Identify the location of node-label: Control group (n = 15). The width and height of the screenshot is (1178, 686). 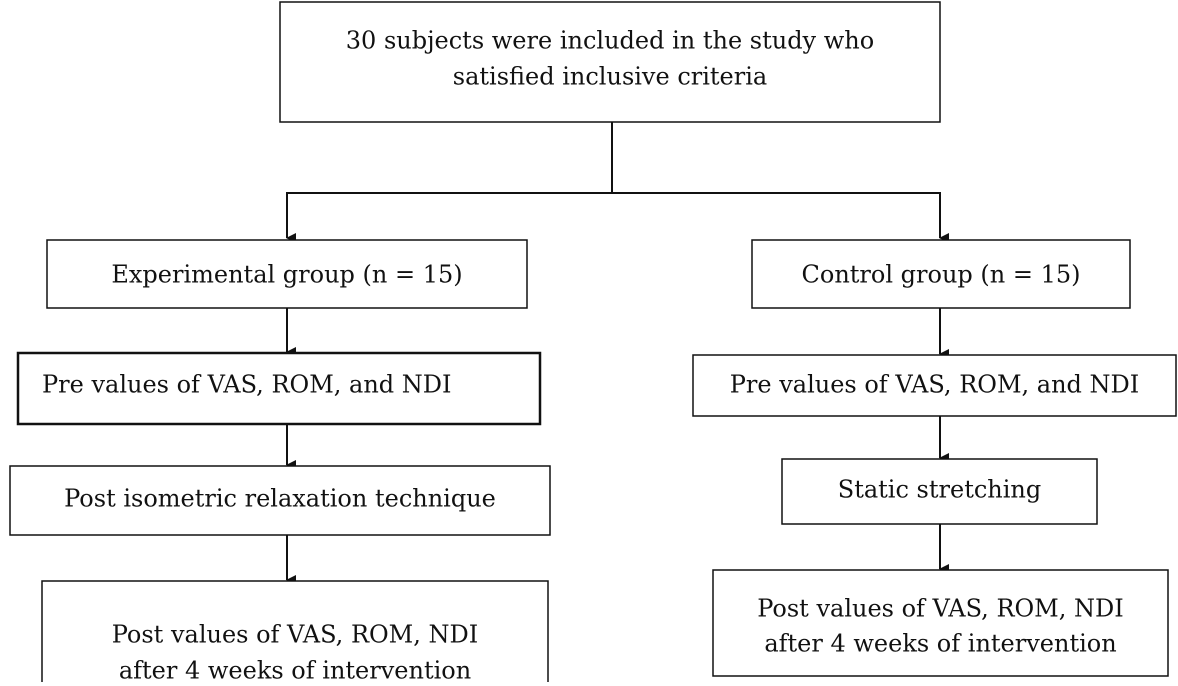
(941, 275).